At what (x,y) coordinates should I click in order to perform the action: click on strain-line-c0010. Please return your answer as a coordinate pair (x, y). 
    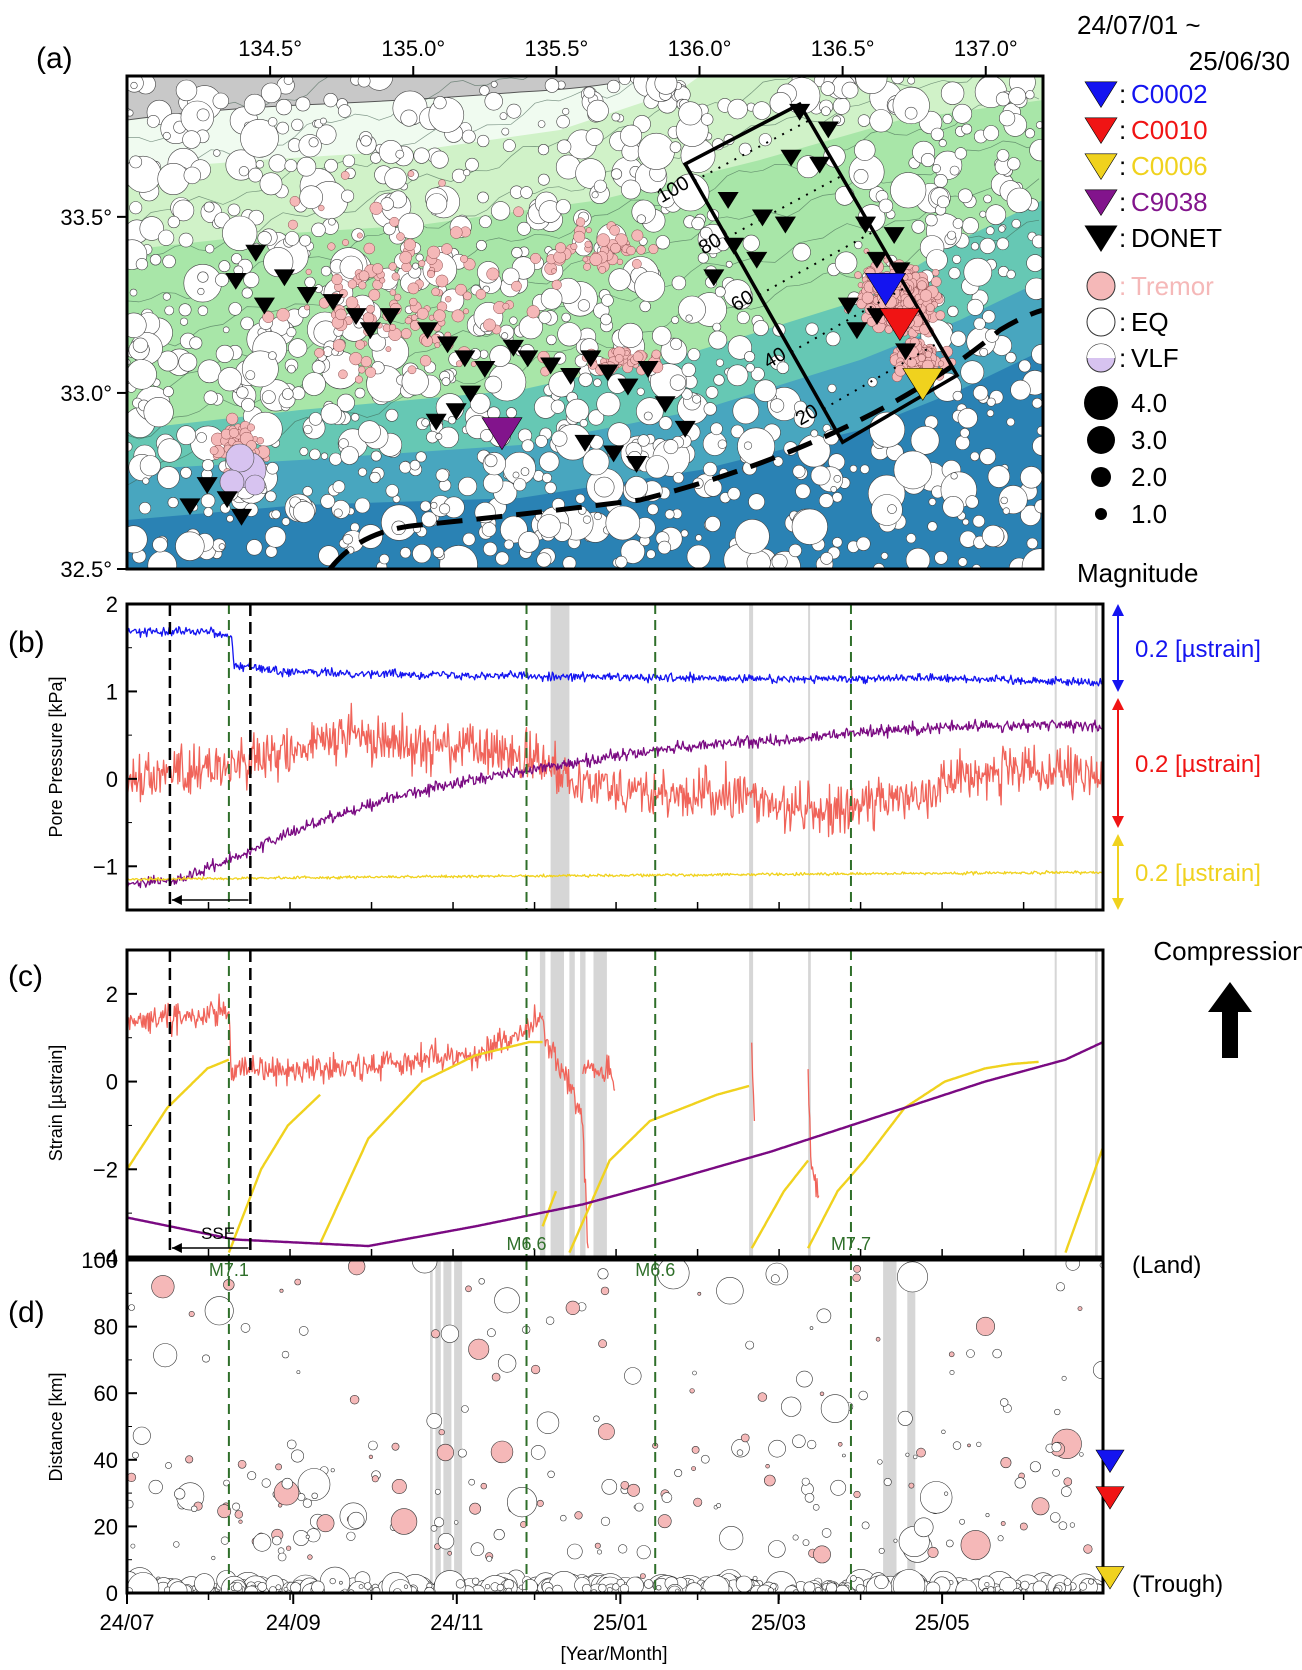
    Looking at the image, I should click on (813, 1134).